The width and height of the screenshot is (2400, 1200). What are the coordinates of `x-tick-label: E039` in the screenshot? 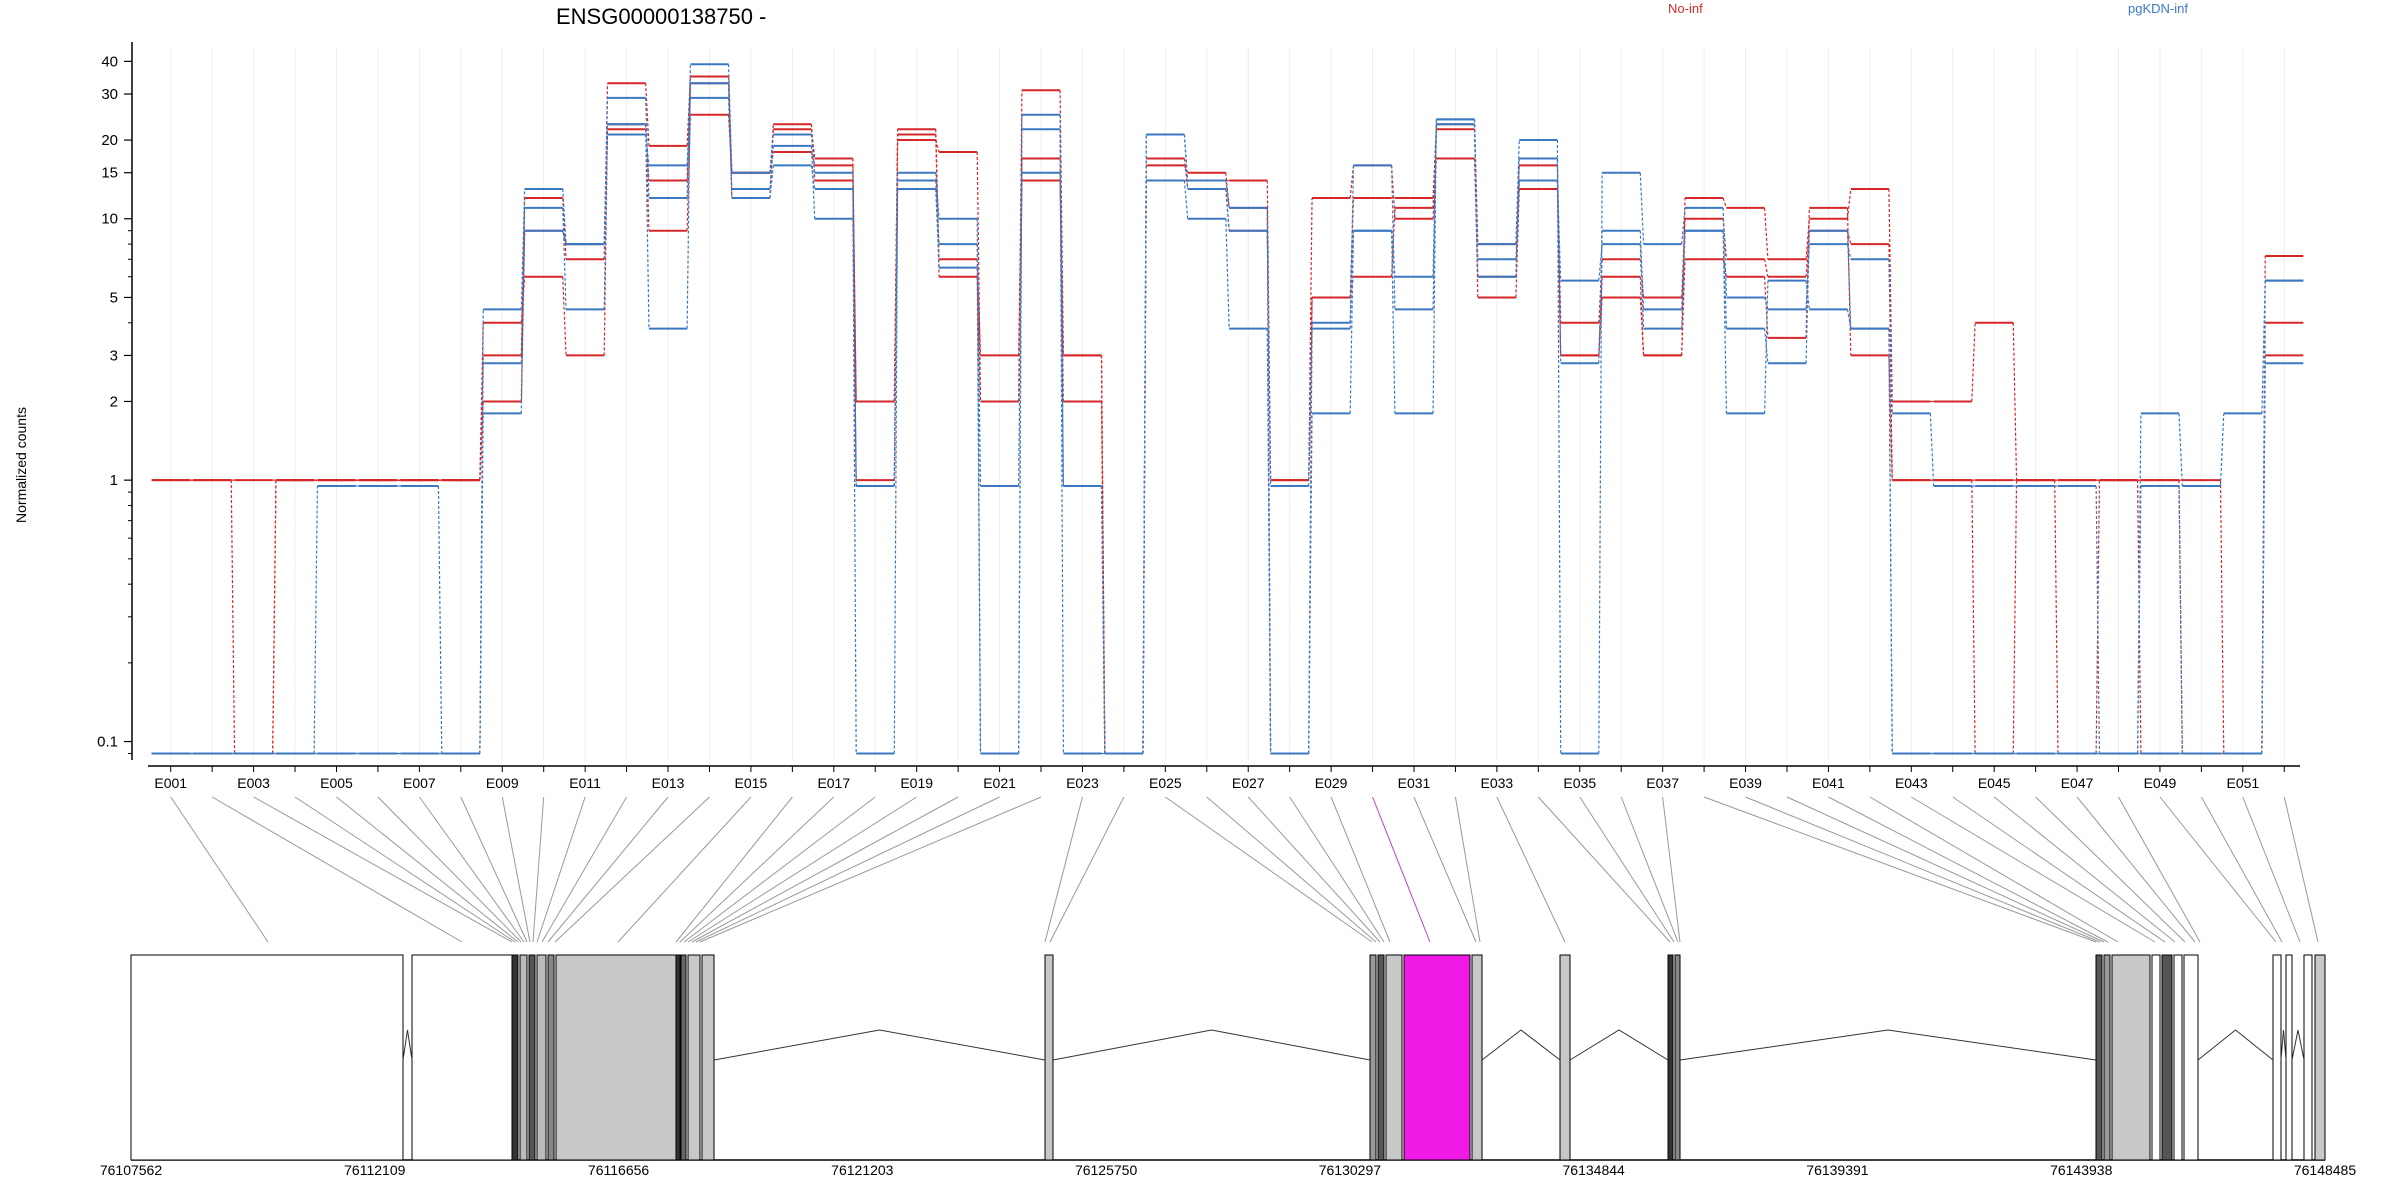 It's located at (1745, 783).